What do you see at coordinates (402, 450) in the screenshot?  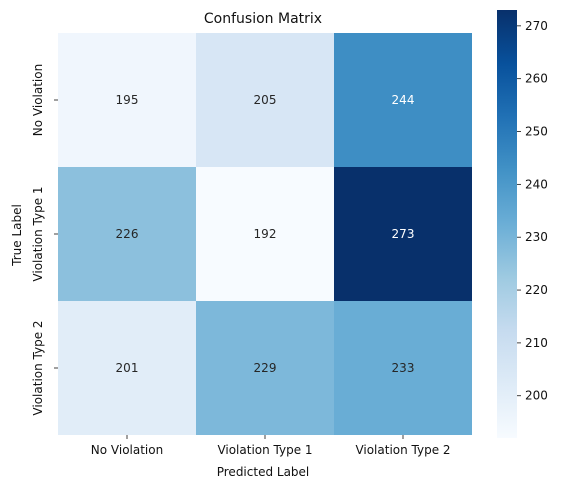 I see `x-tick-label: Violation Type 2` at bounding box center [402, 450].